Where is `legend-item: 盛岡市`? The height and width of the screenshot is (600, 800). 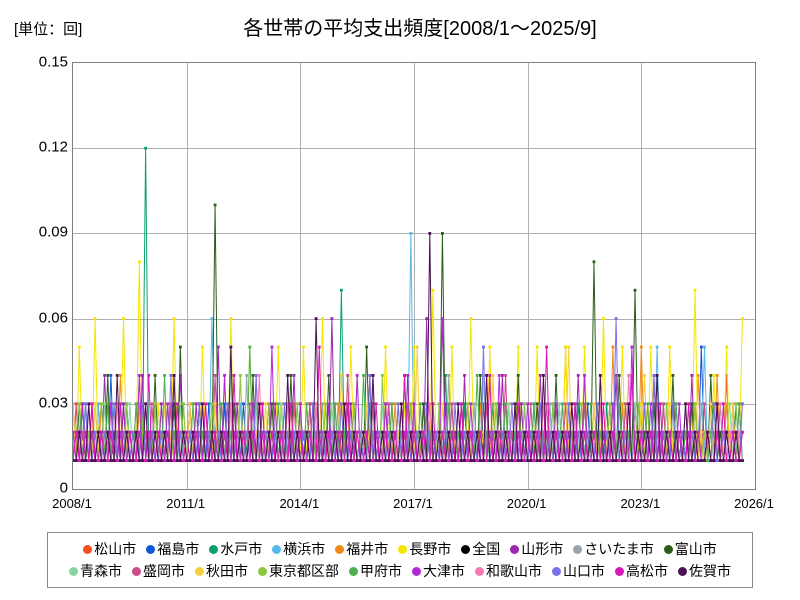
legend-item: 盛岡市 is located at coordinates (158, 571).